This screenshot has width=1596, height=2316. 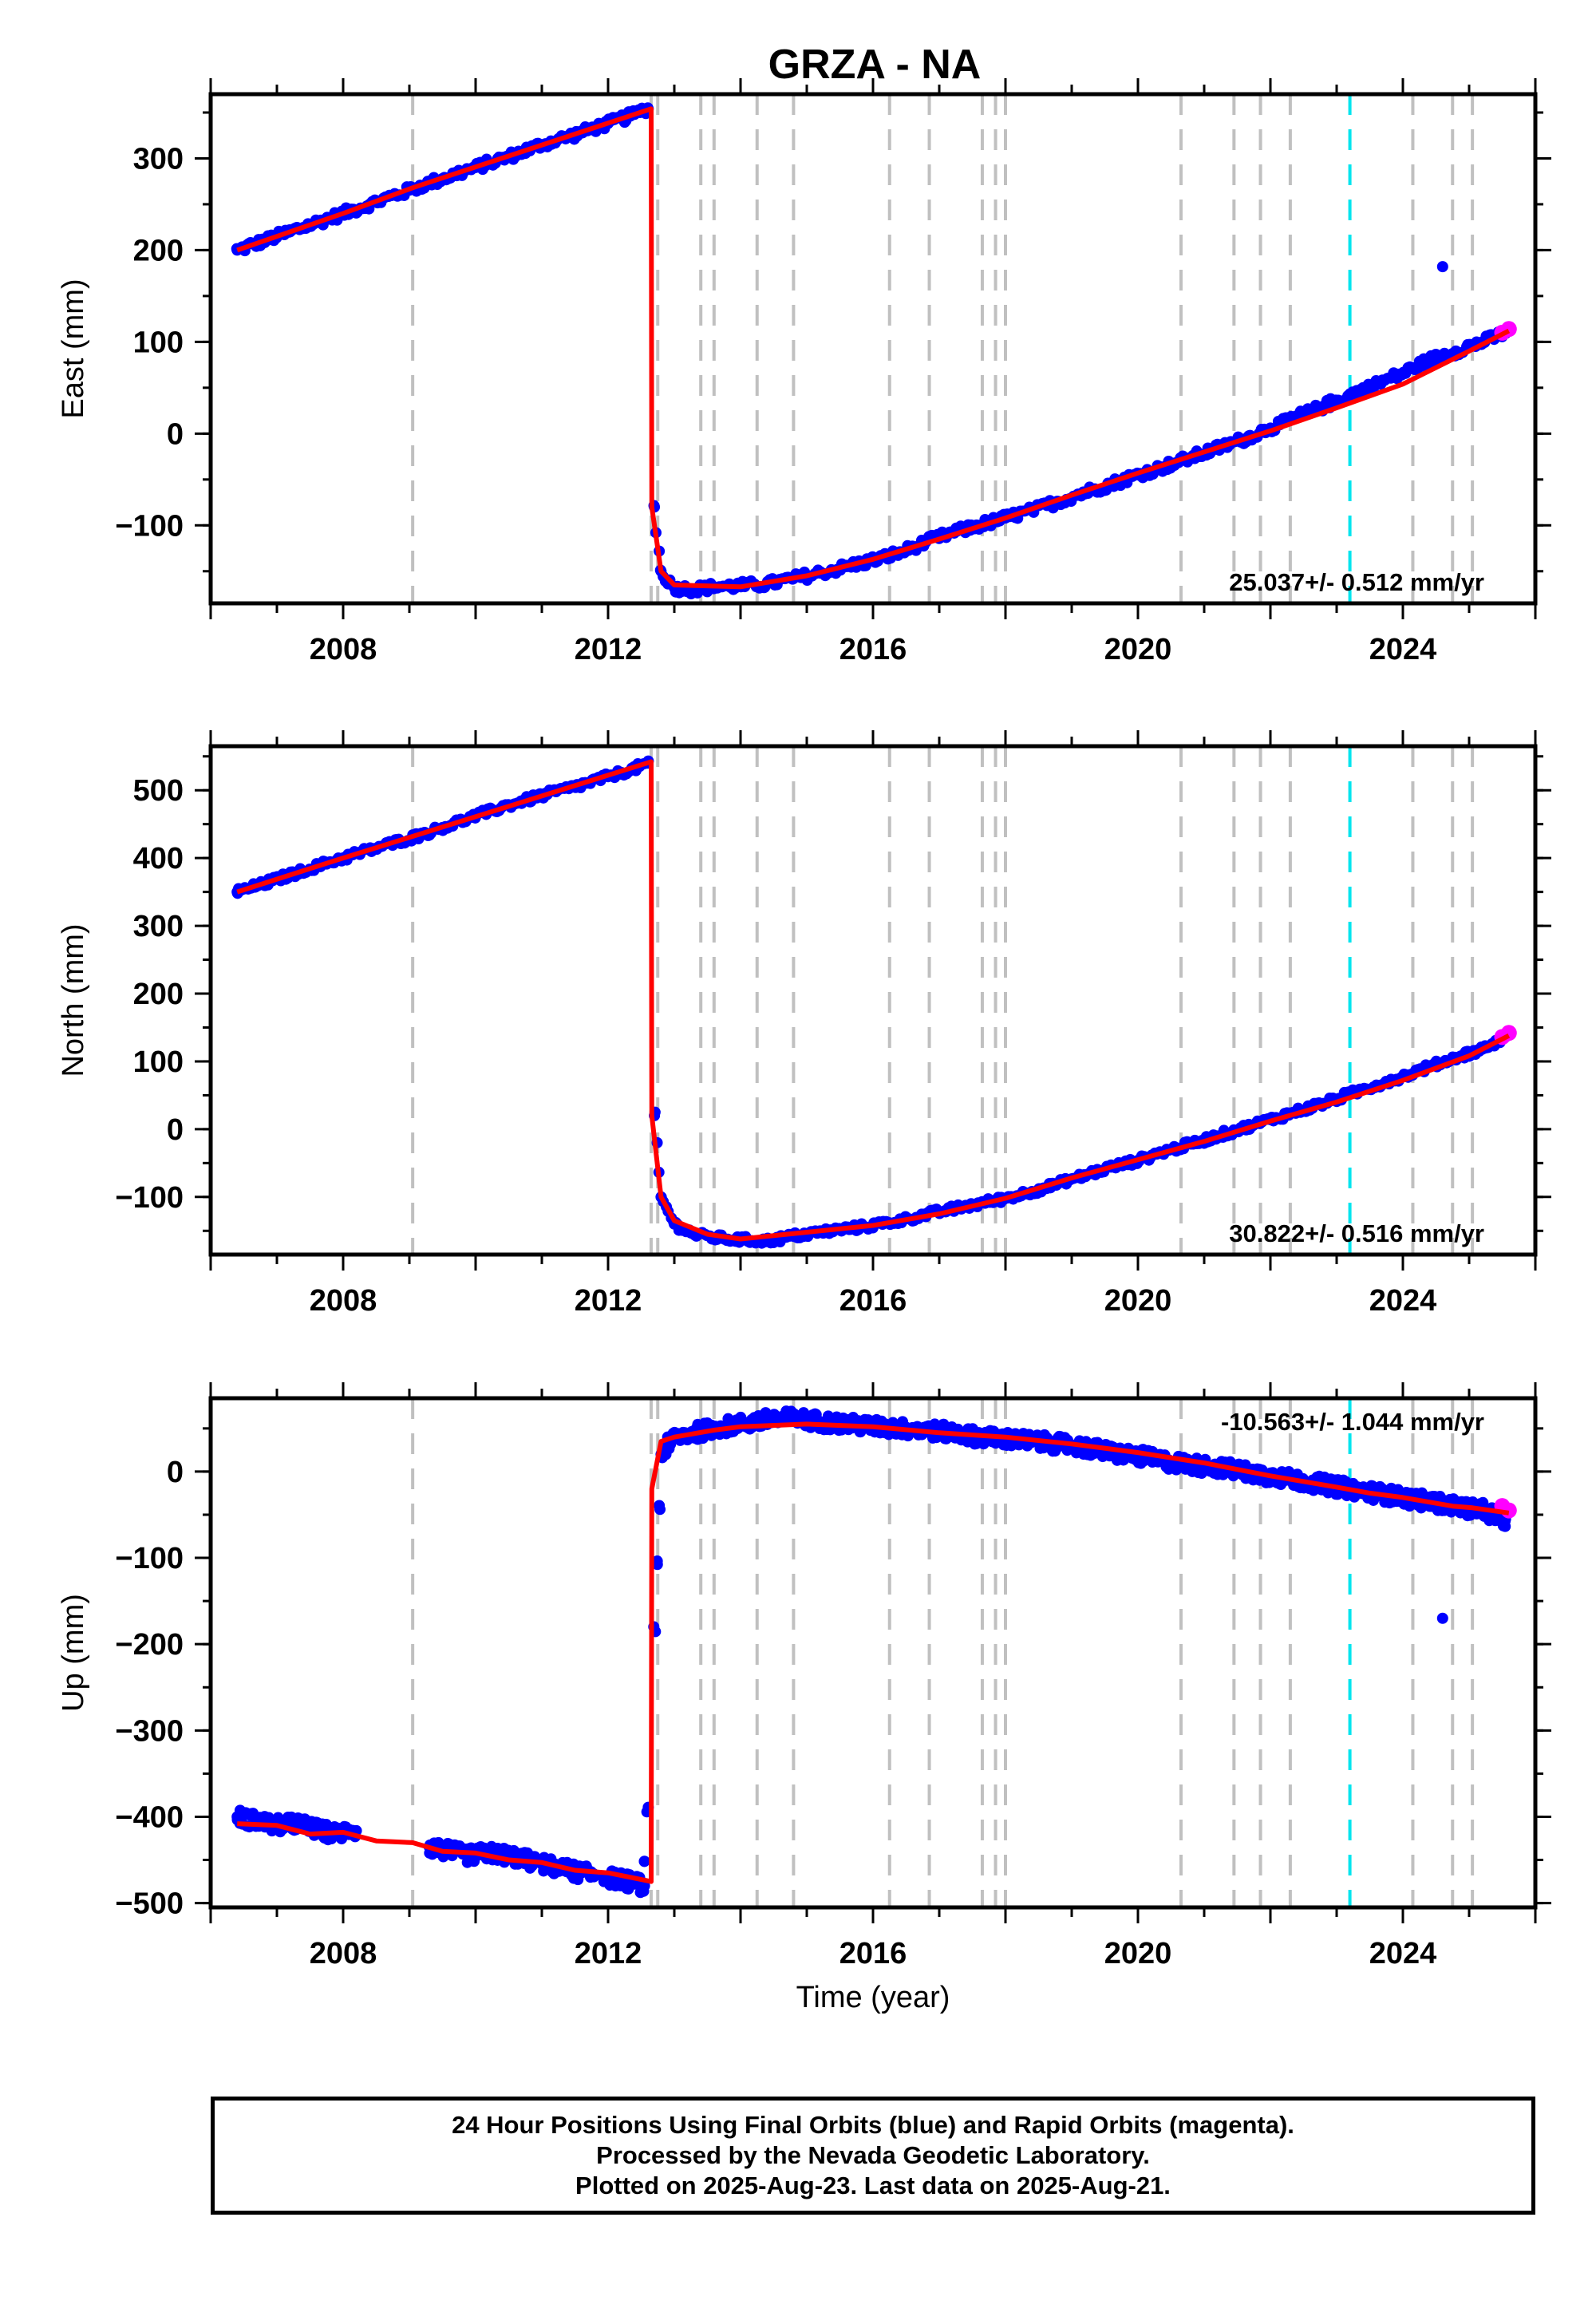 I want to click on rate-label: -10.563+/- 1.044 mm/yr, so click(x=1352, y=1422).